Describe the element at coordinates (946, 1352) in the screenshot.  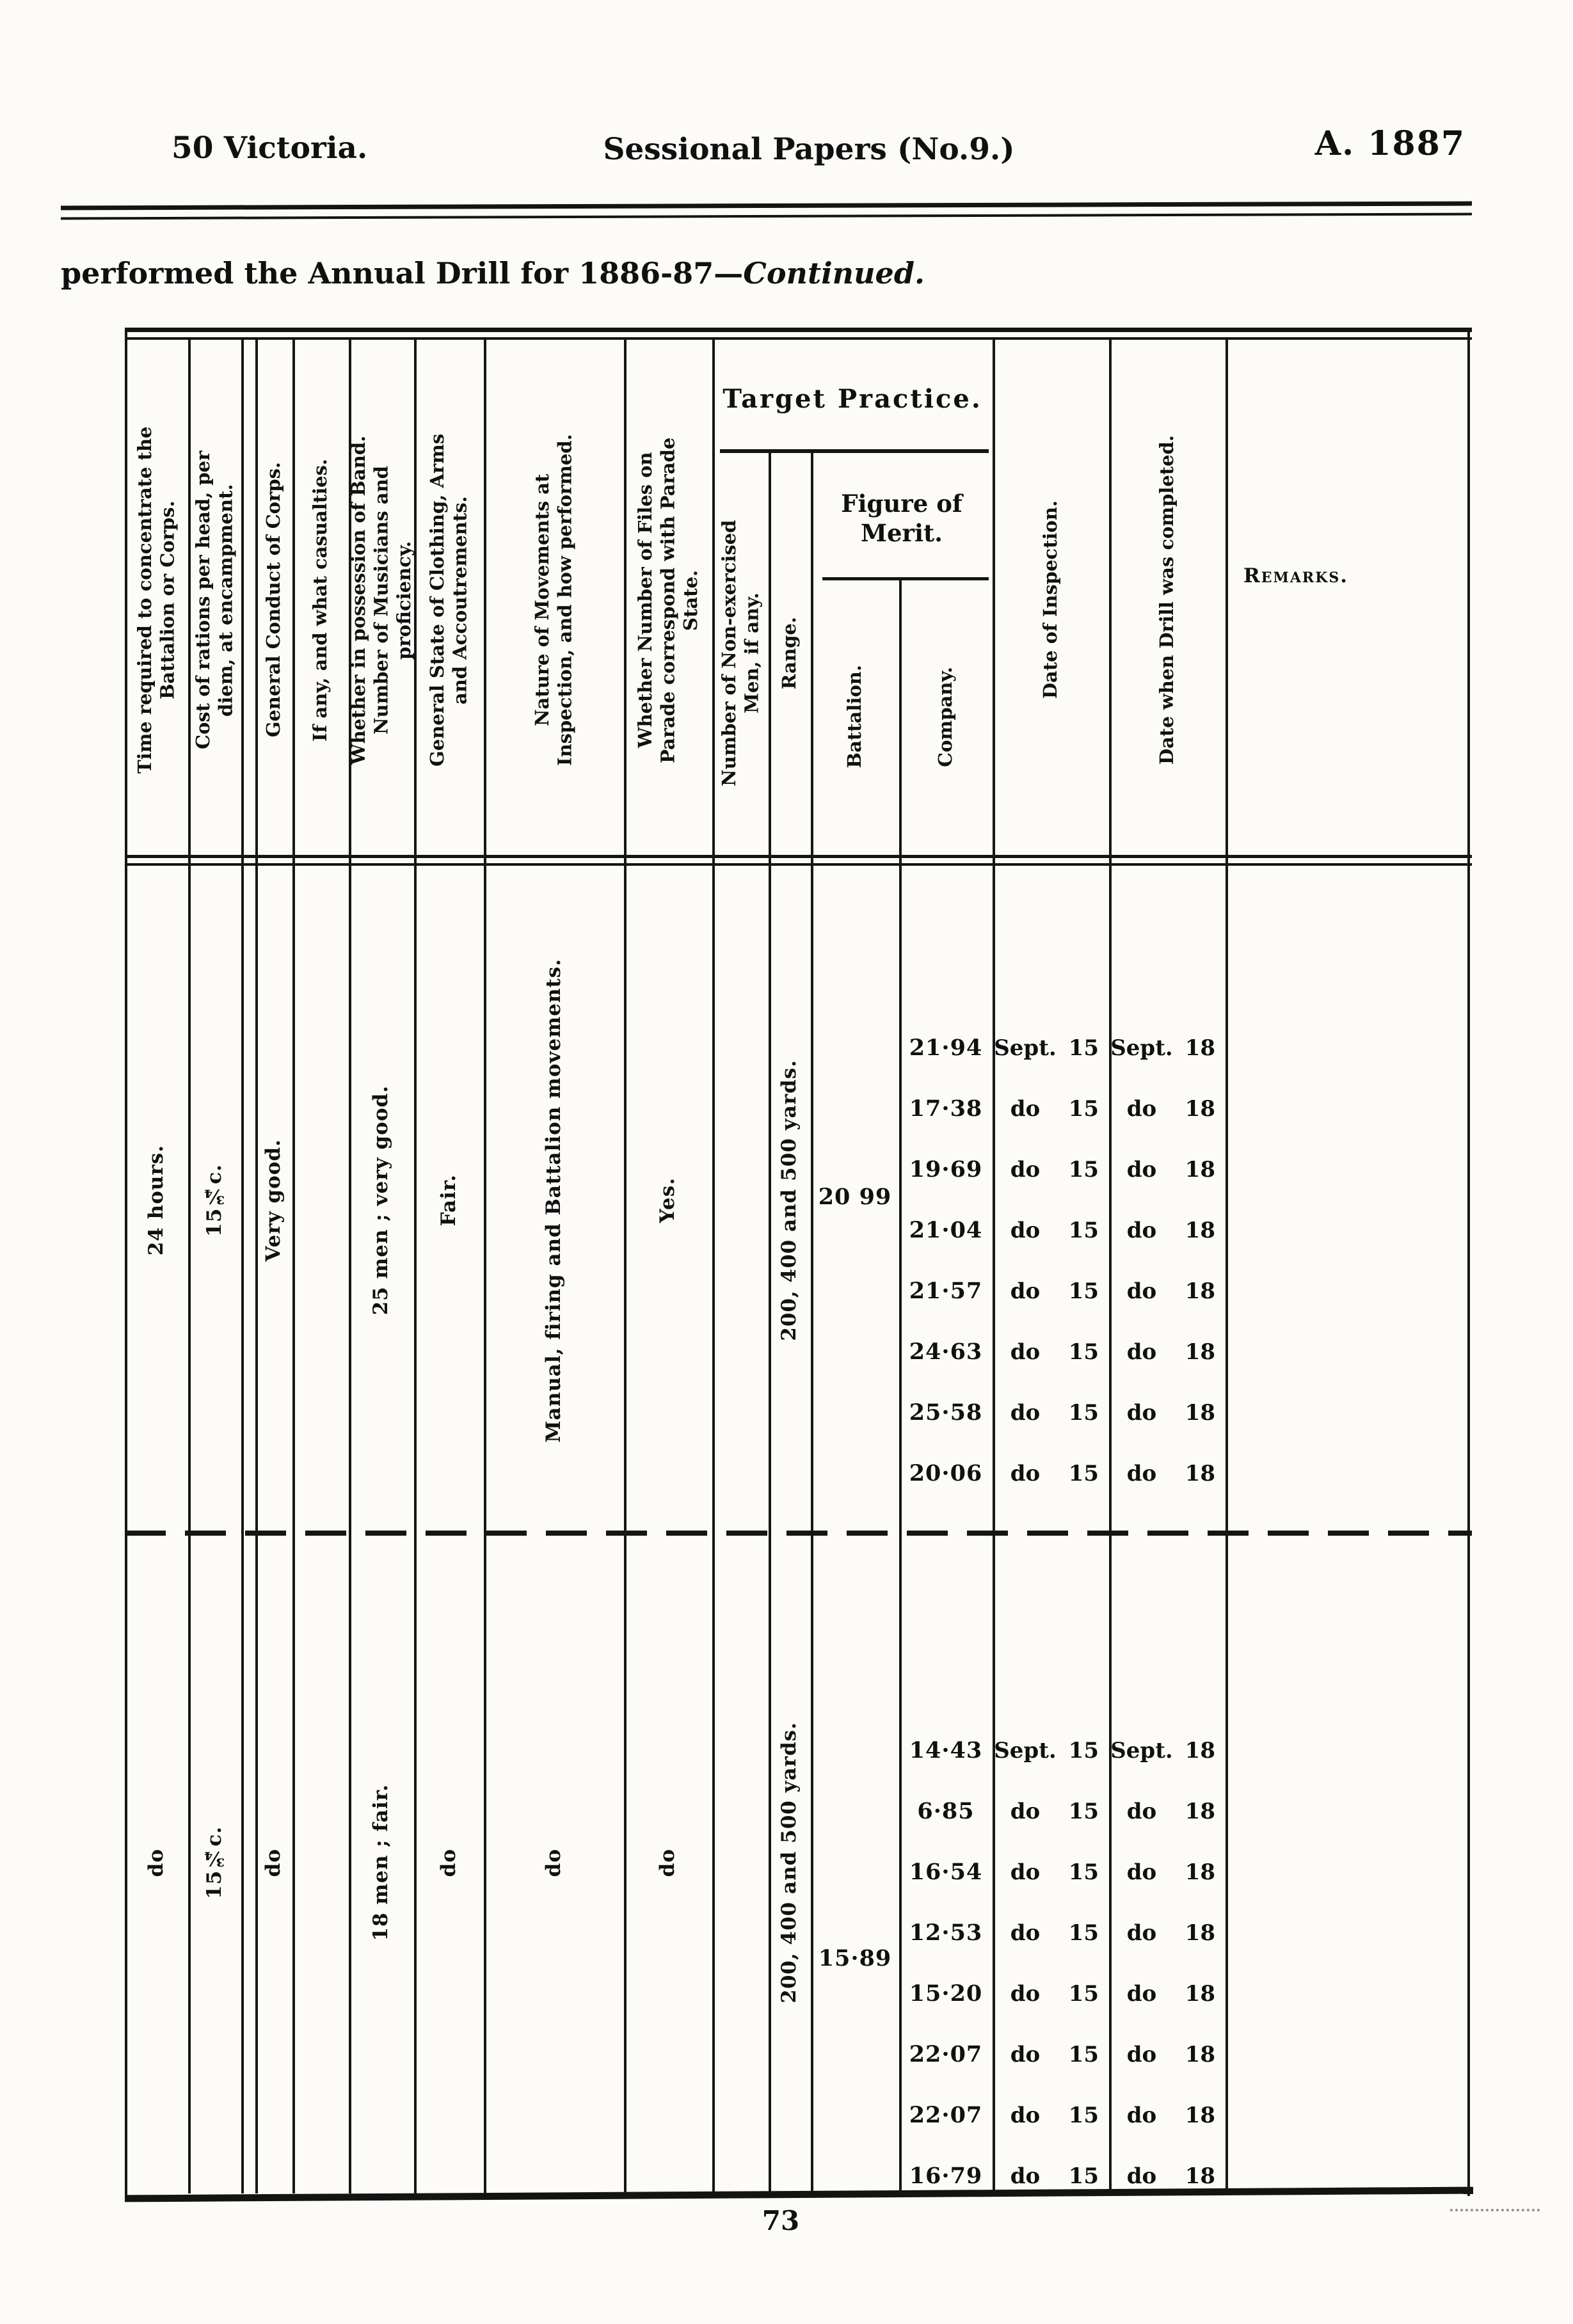
I see `company-figure: 24·63` at that location.